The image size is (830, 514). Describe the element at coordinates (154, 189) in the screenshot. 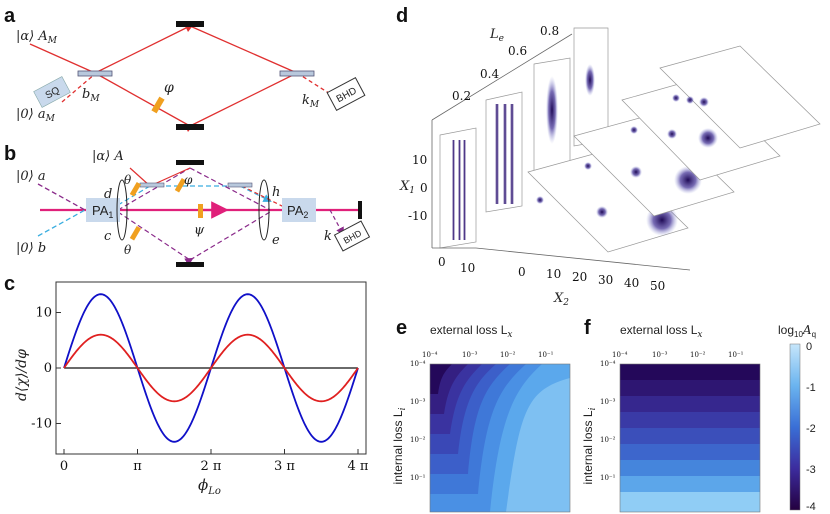

I see `path-d-purple` at that location.